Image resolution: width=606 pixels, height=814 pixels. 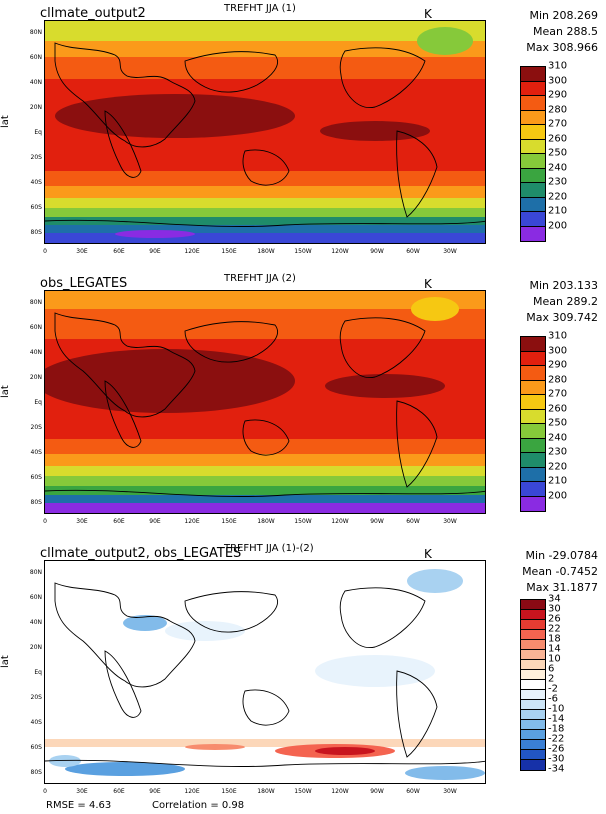 I want to click on lat-tick: Eq, so click(x=38, y=132).